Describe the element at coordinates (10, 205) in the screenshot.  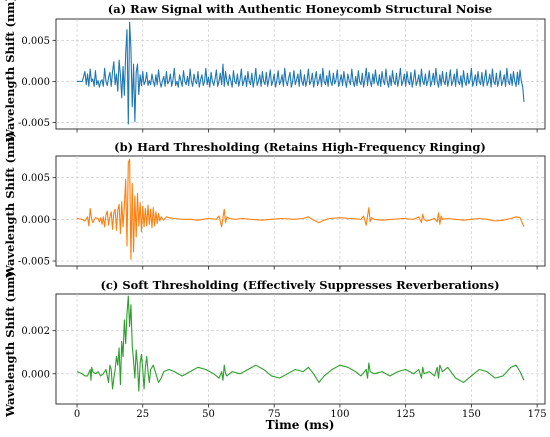
I see `panel-b-ylabel: Wavelength Shift (nm)` at that location.